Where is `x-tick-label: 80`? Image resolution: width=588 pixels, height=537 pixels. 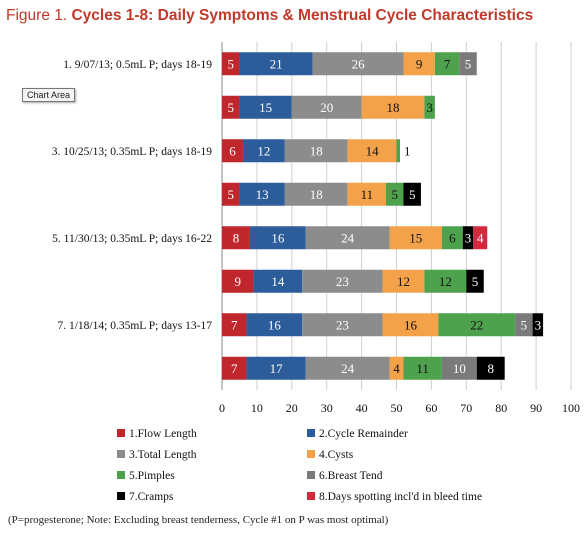 x-tick-label: 80 is located at coordinates (501, 408).